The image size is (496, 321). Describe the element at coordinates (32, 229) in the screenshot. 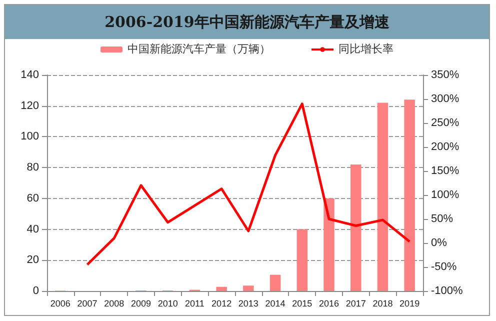

I see `y-tick-label: 40` at that location.